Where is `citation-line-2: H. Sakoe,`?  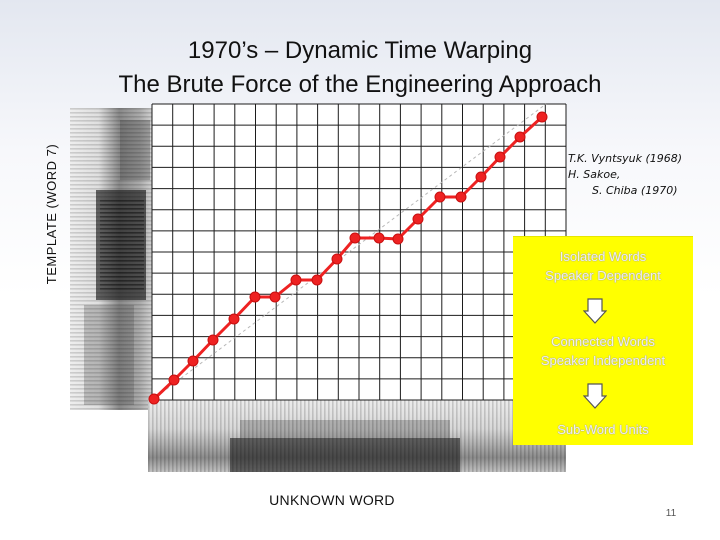 citation-line-2: H. Sakoe, is located at coordinates (594, 174).